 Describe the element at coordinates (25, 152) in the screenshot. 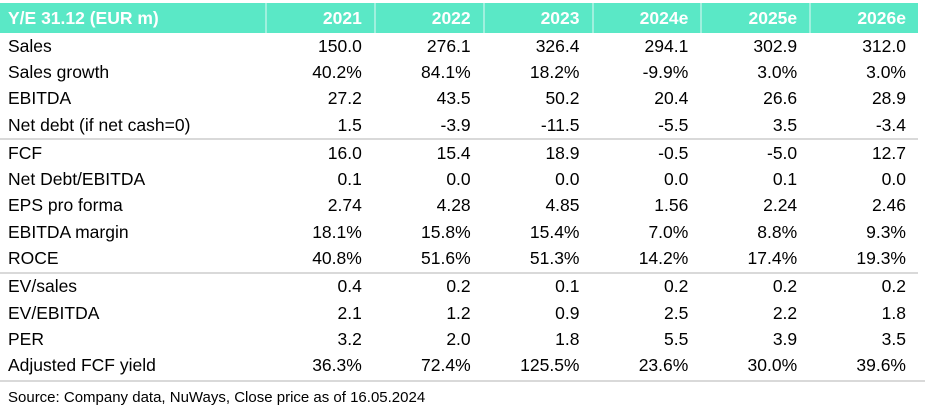

I see `row-label: FCF` at that location.